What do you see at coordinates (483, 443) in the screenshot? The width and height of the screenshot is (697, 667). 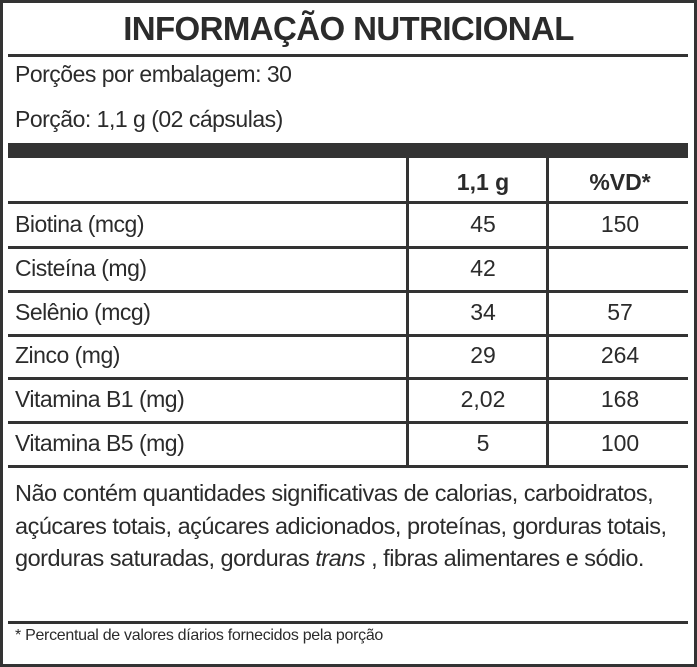 I see `nutrient-amount: 5` at bounding box center [483, 443].